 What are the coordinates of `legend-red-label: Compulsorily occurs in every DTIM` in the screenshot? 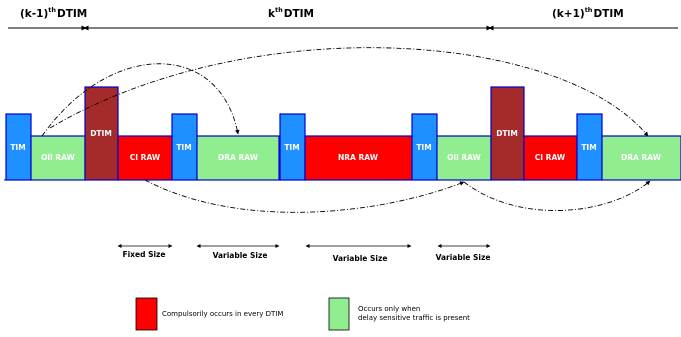 It's located at (222, 314).